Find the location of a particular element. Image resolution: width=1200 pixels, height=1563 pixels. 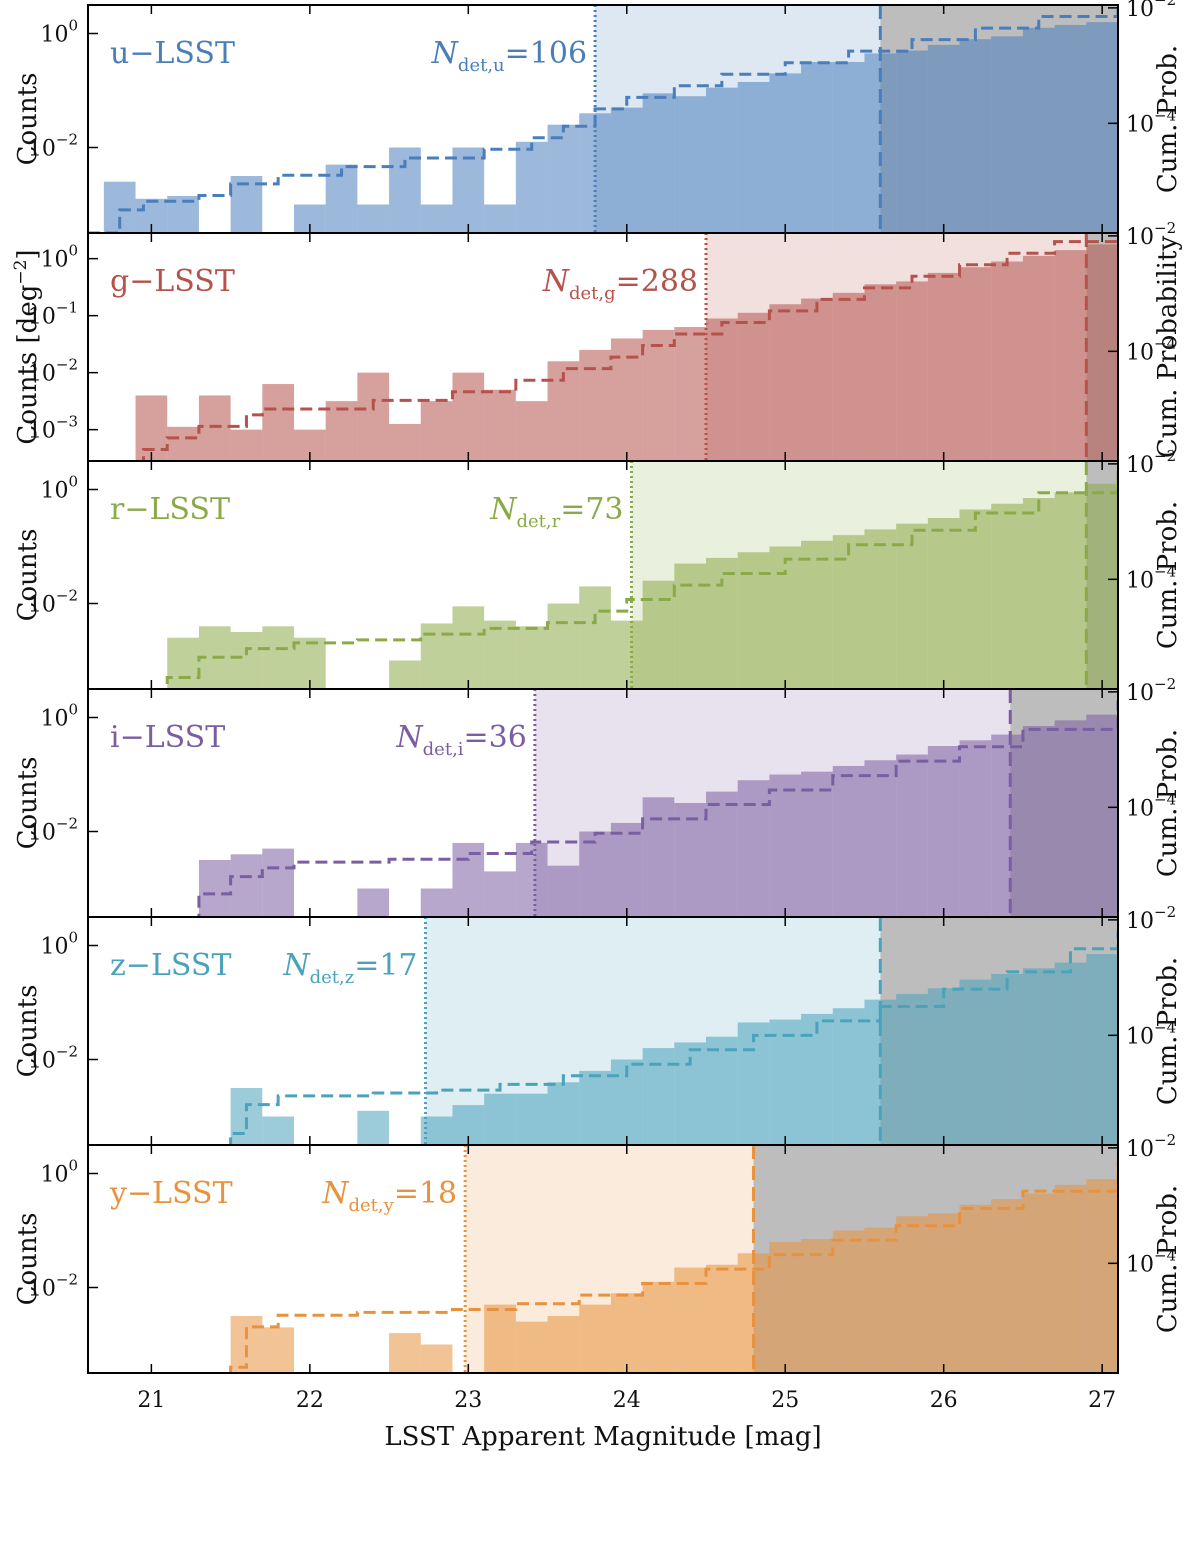

panel-frame is located at coordinates (603, 1259).